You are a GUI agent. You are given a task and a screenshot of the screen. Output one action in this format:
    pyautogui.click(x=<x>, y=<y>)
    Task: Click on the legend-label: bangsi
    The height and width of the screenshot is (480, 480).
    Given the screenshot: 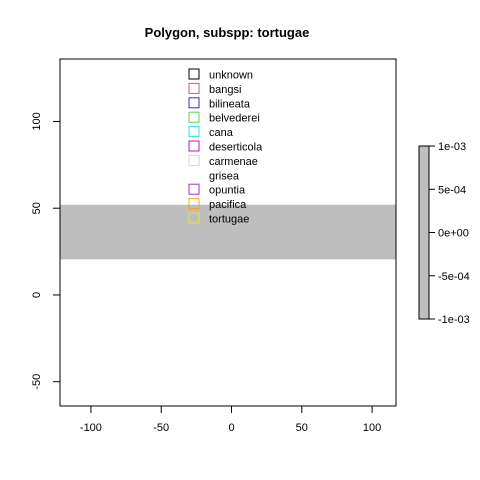 What is the action you would take?
    pyautogui.click(x=225, y=90)
    